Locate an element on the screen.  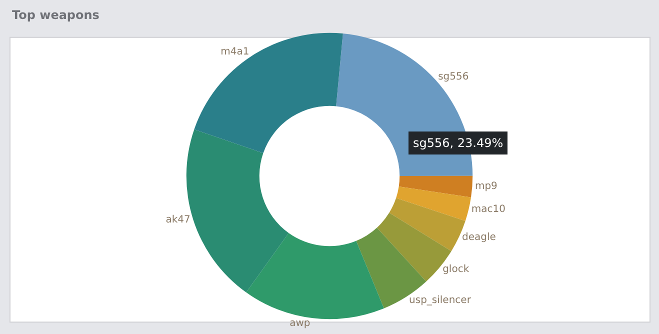
slice-label: usp_silencer is located at coordinates (440, 300).